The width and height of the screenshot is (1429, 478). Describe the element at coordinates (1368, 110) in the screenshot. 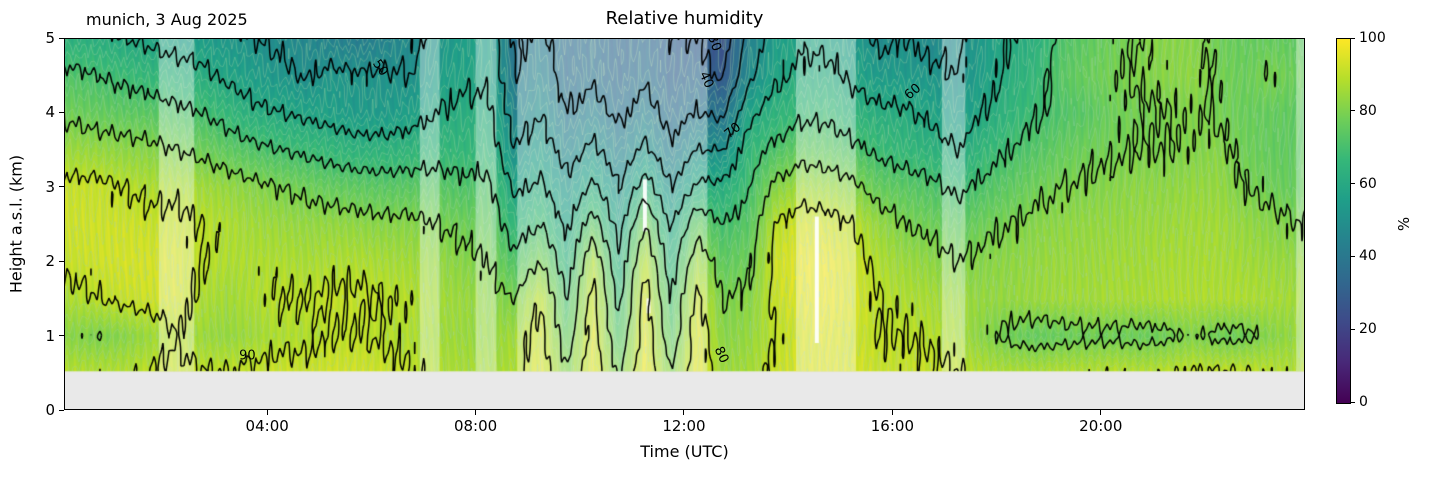

I see `colorbar-tick-label: 80` at that location.